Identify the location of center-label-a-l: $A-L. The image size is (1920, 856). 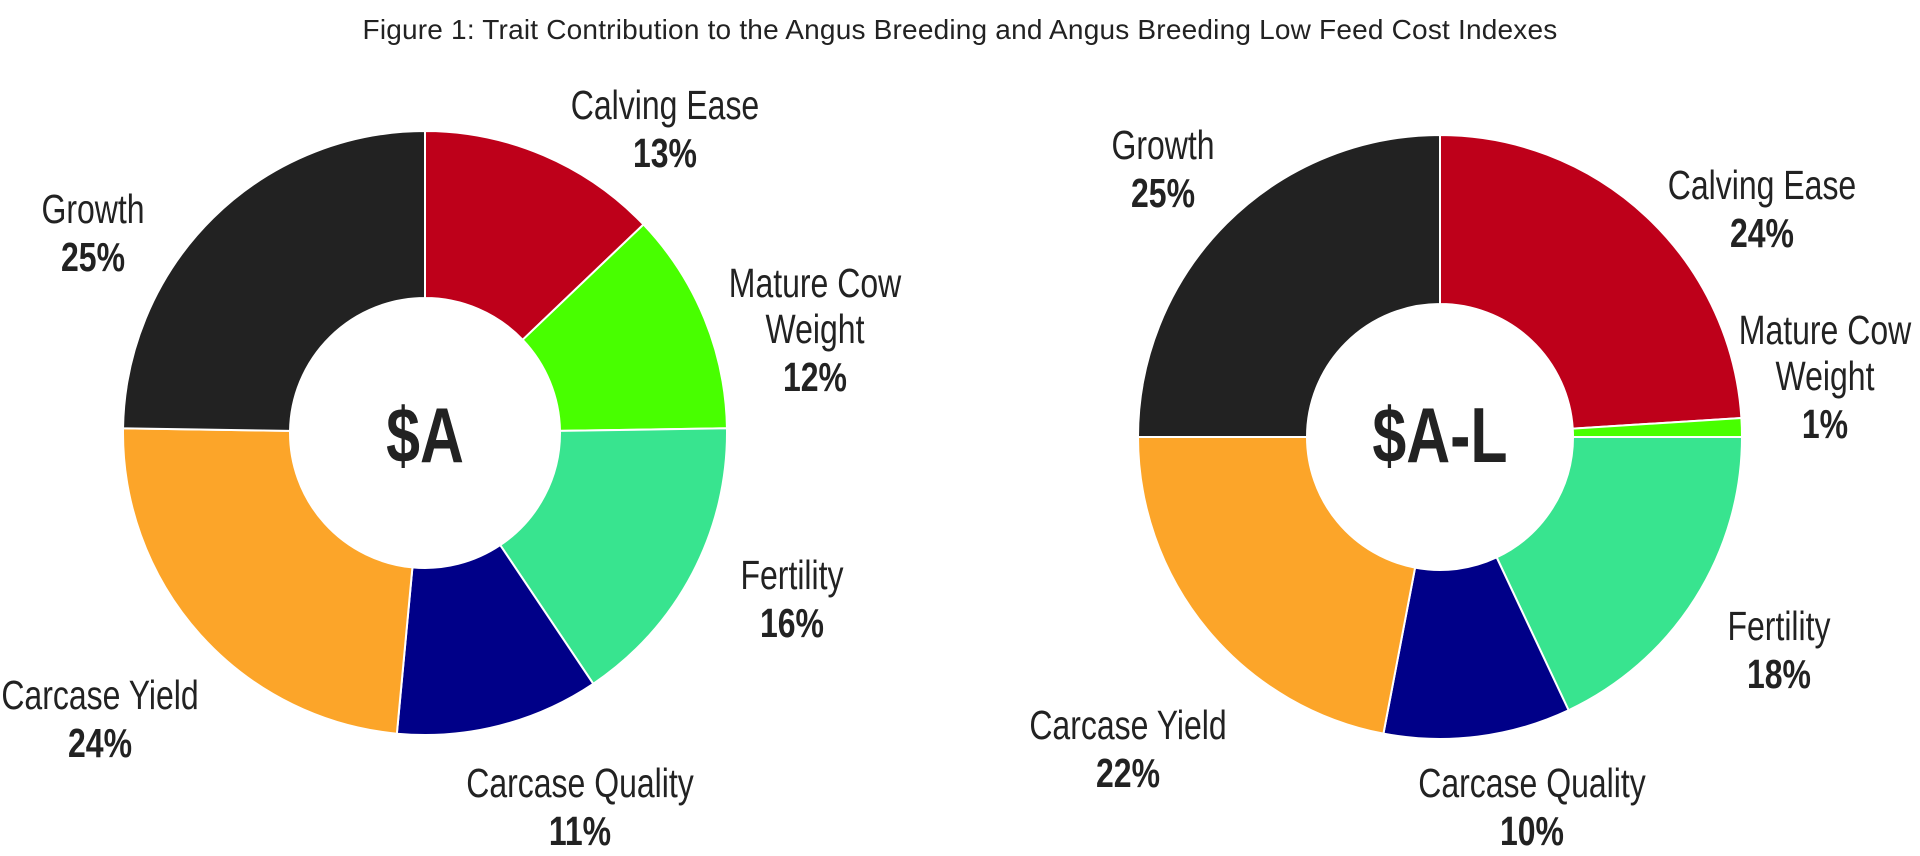
(1439, 435).